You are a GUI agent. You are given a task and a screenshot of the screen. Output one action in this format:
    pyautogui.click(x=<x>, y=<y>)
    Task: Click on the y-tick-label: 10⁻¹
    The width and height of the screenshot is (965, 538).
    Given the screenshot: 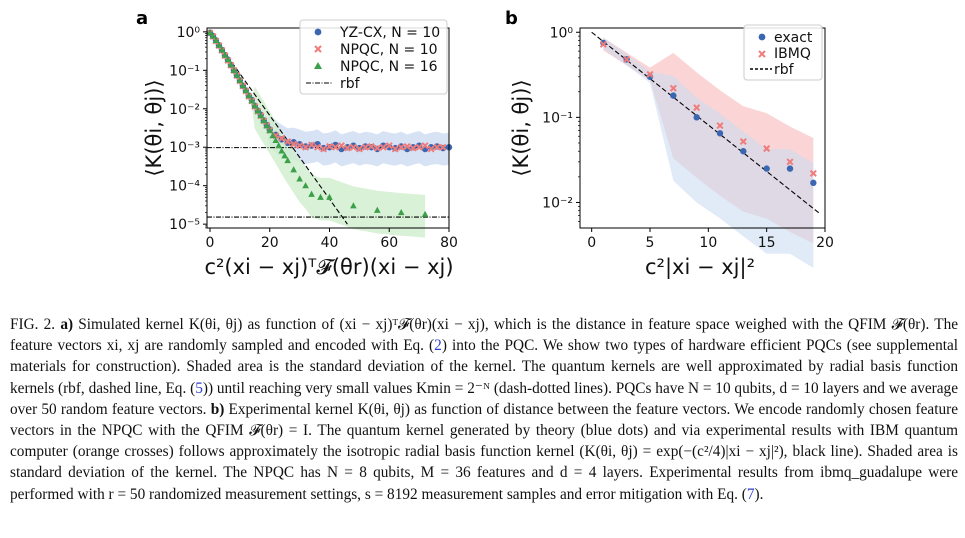 What is the action you would take?
    pyautogui.click(x=184, y=71)
    